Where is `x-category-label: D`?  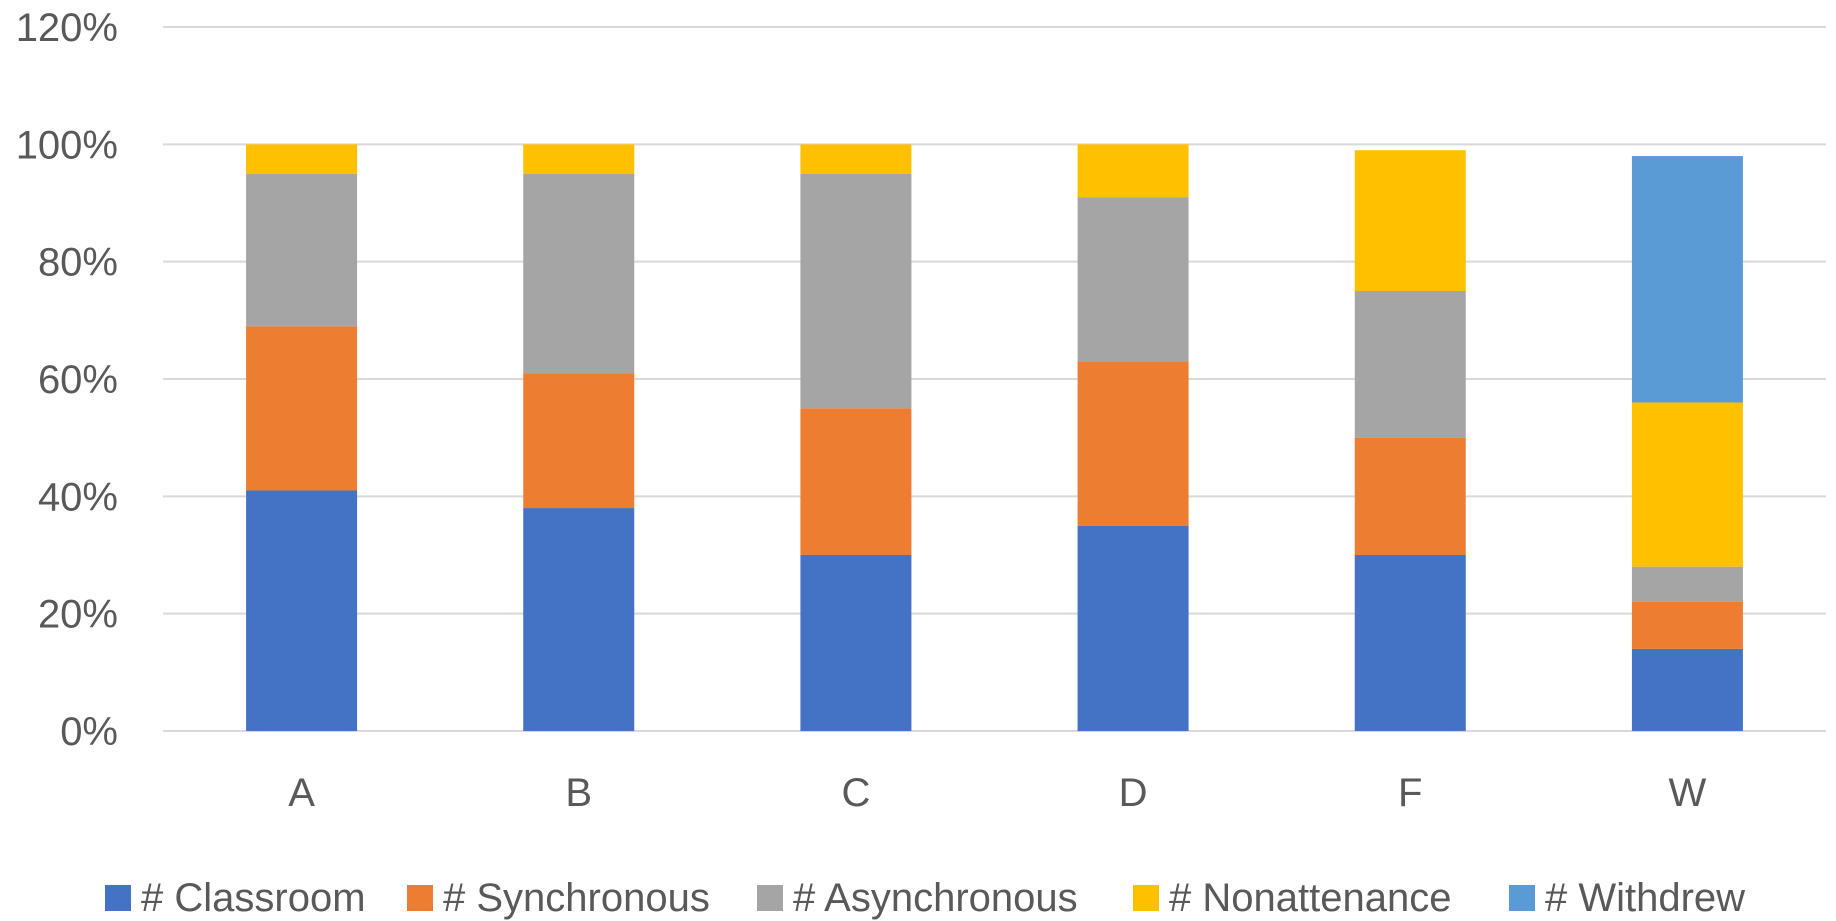 x-category-label: D is located at coordinates (1133, 793).